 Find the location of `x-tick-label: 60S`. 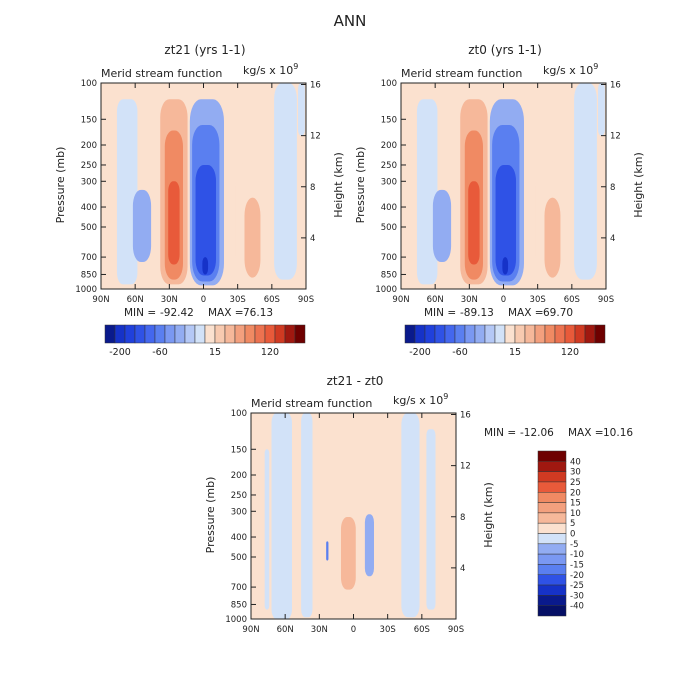

x-tick-label: 60S is located at coordinates (272, 300).